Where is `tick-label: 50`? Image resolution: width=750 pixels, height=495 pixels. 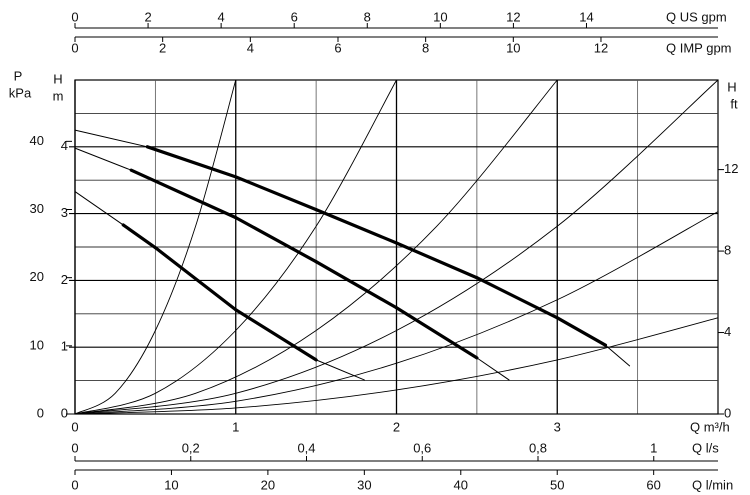
tick-label: 50 is located at coordinates (557, 484).